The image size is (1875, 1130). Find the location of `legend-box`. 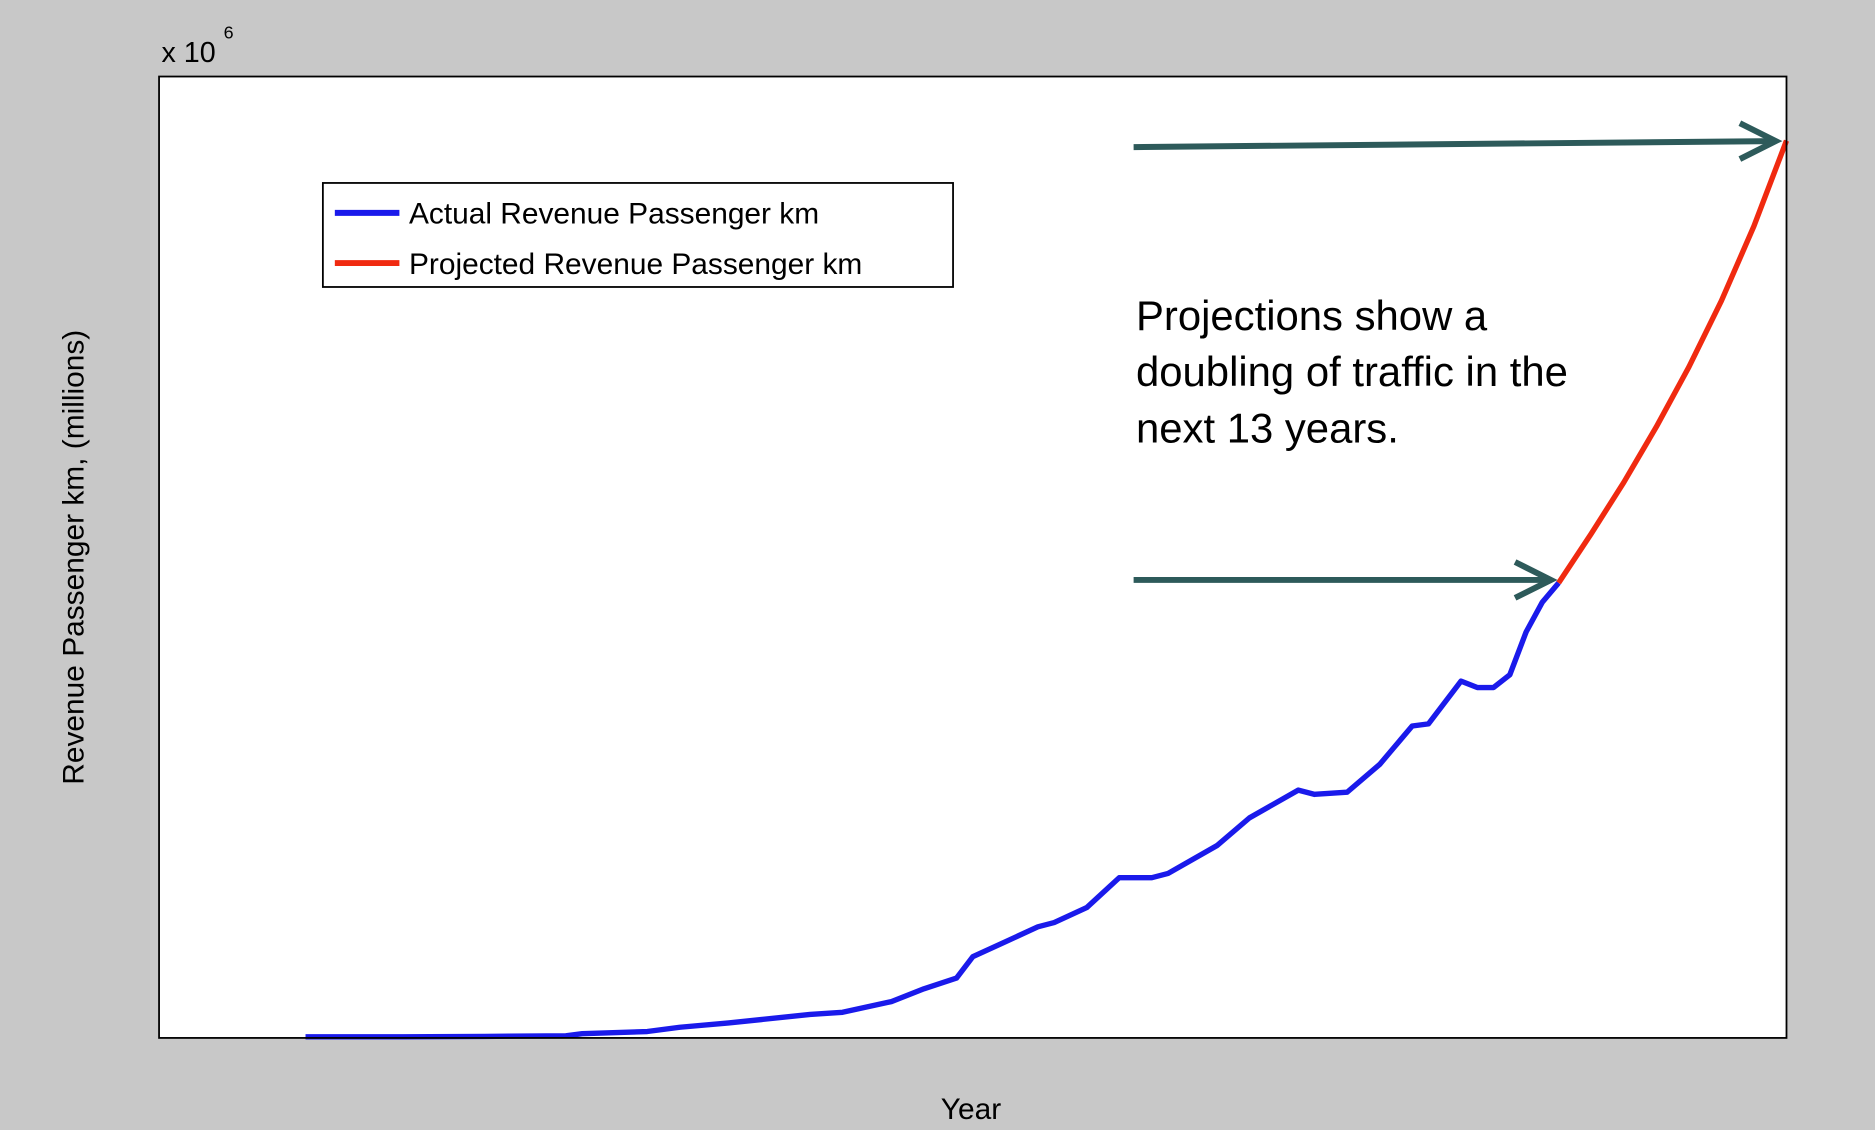

legend-box is located at coordinates (637, 235).